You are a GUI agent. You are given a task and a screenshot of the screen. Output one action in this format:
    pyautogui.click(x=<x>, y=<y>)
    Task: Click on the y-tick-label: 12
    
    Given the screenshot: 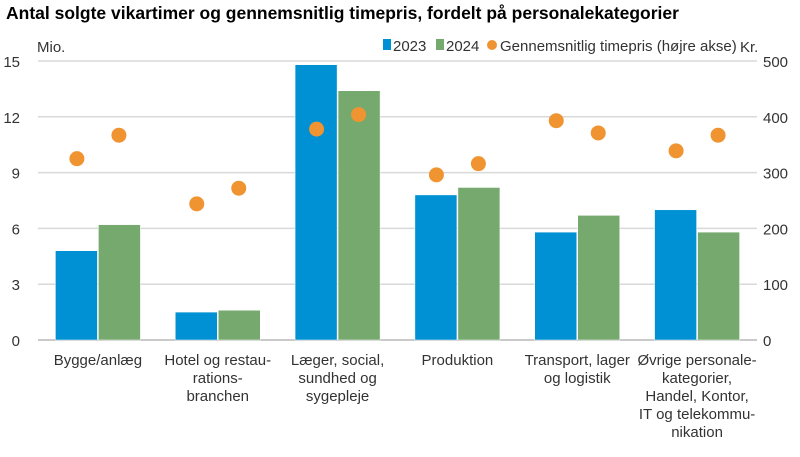 What is the action you would take?
    pyautogui.click(x=11, y=118)
    